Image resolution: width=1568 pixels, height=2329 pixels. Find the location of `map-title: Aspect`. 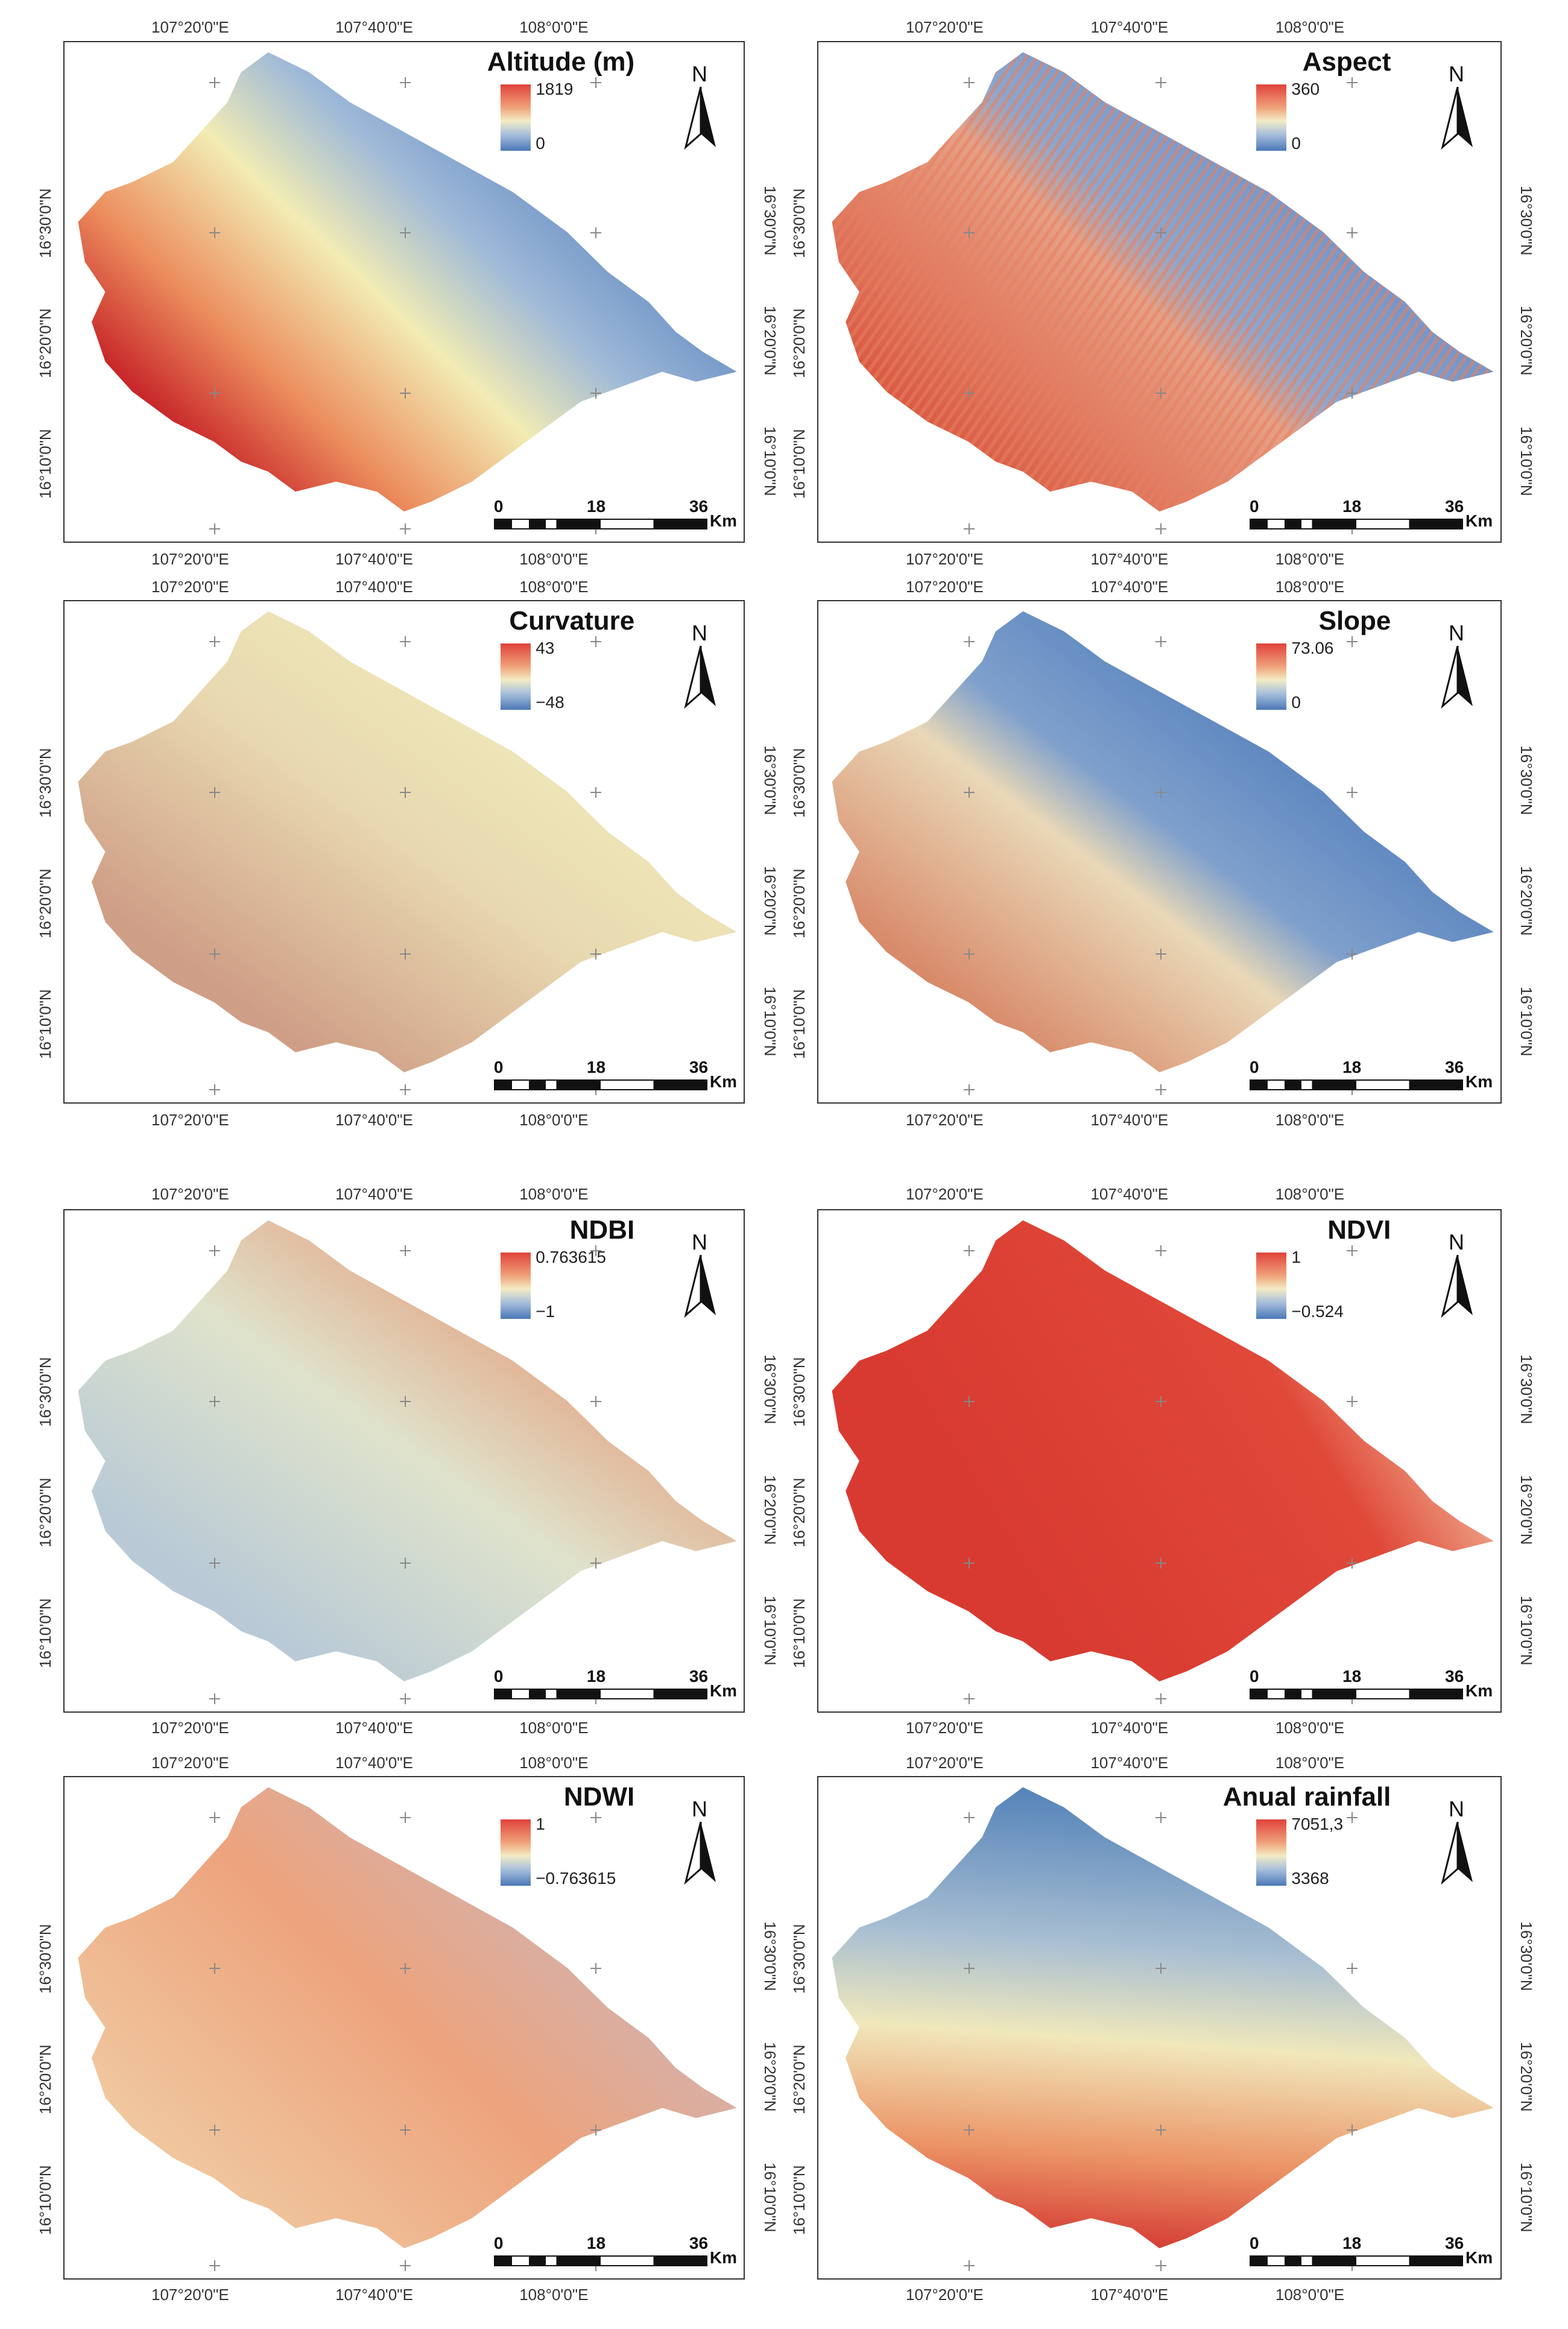

map-title: Aspect is located at coordinates (1346, 62).